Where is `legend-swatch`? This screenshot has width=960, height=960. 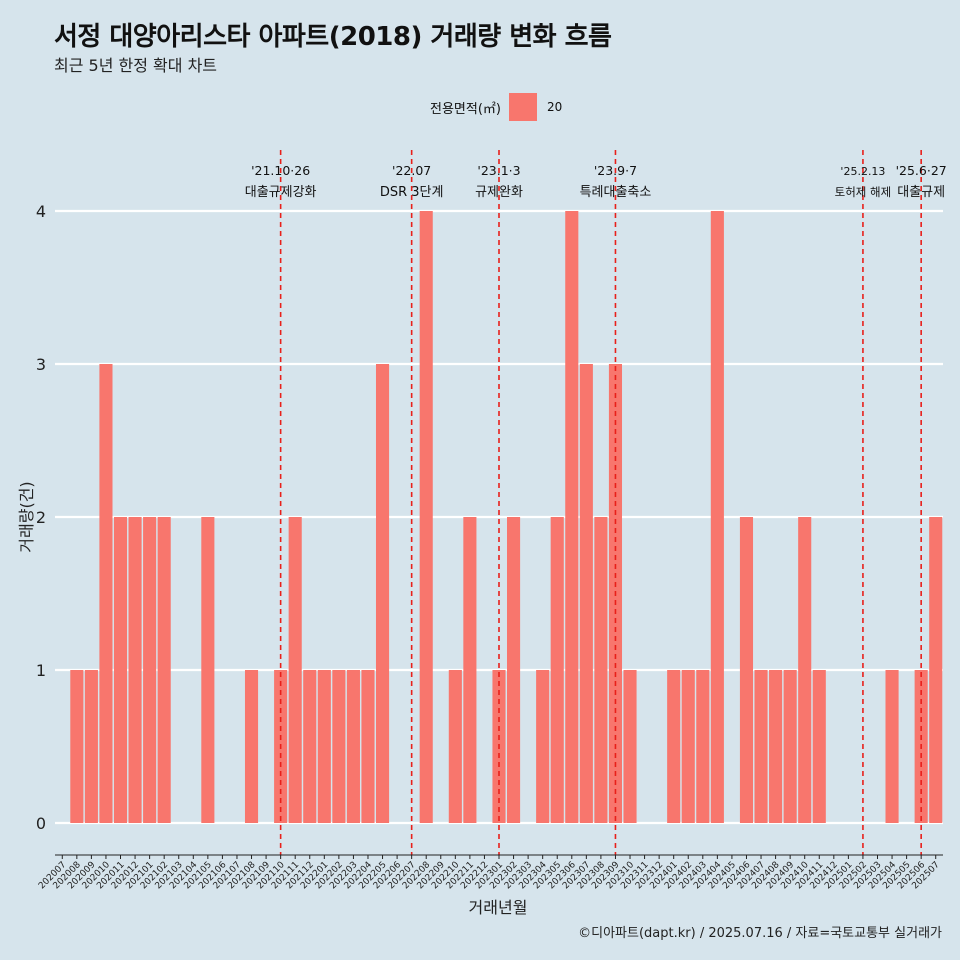 legend-swatch is located at coordinates (522, 107).